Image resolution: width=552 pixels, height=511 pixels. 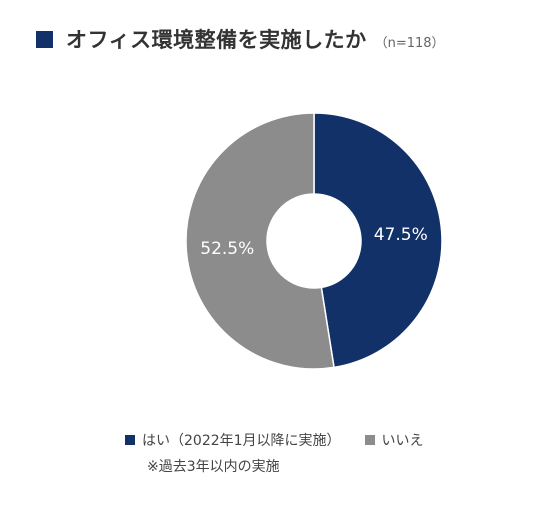 I want to click on legend-item-no: いいえ, so click(x=394, y=440).